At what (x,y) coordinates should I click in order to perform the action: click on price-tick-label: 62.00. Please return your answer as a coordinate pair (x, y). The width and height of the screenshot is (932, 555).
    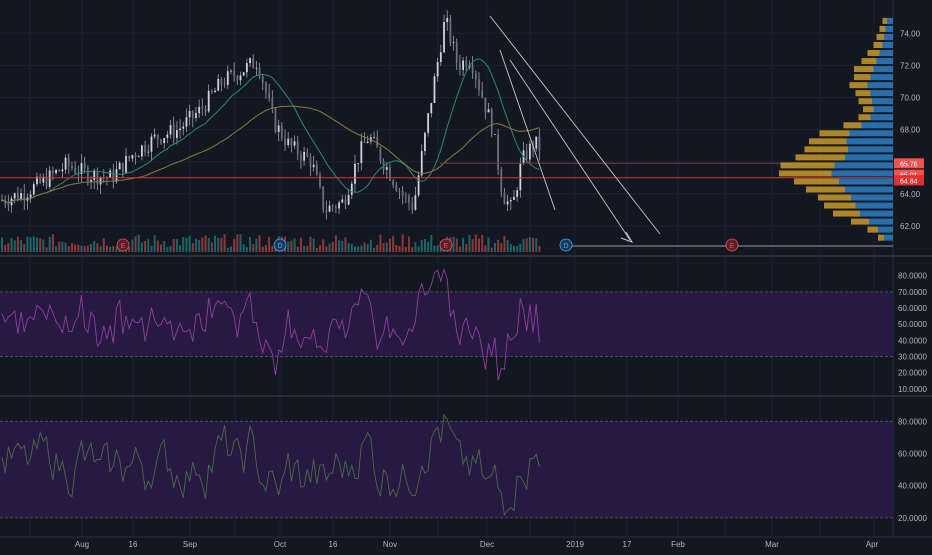
    Looking at the image, I should click on (910, 226).